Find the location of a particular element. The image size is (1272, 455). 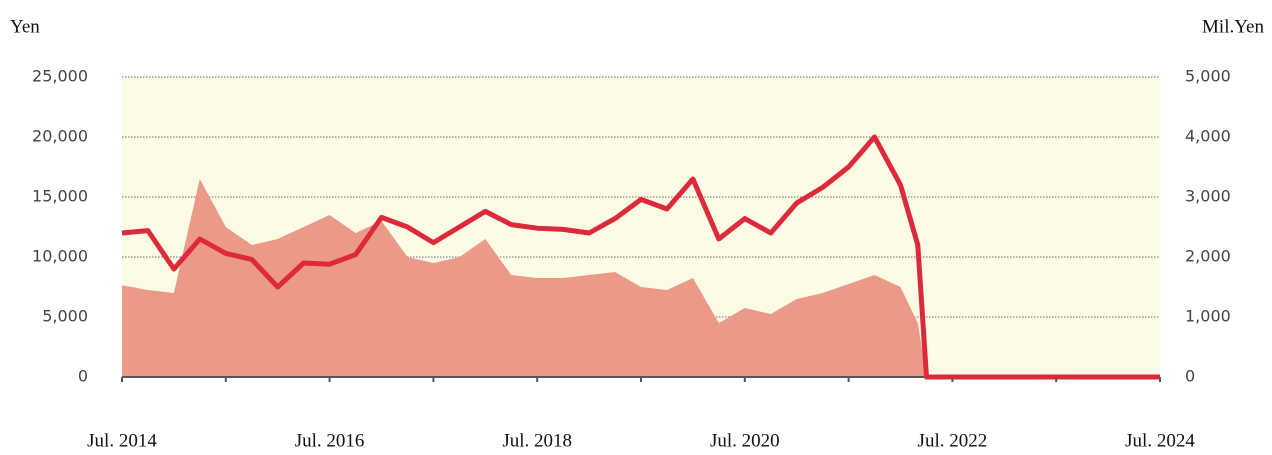

x-tick-label: Jul. 2020 is located at coordinates (745, 440).